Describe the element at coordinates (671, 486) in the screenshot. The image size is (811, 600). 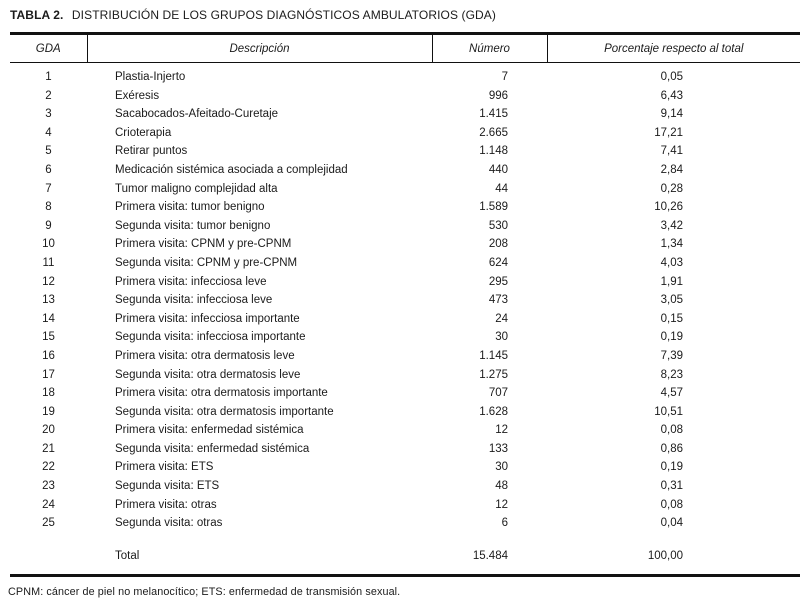
I see `cell-porcentaje: 0,31` at that location.